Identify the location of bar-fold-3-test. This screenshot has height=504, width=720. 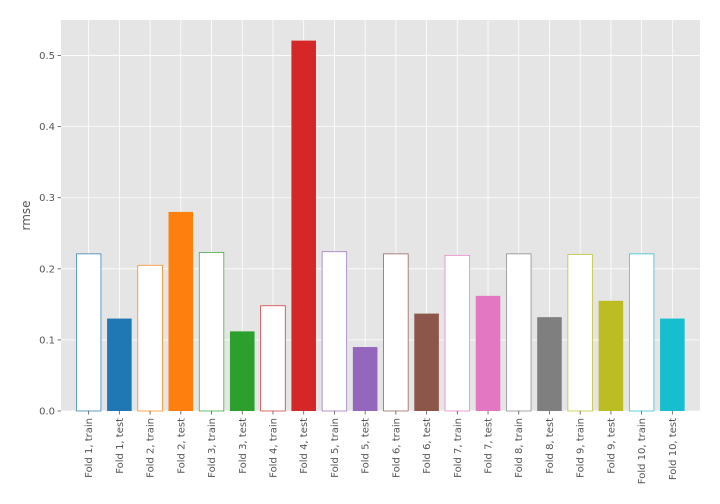
(242, 371).